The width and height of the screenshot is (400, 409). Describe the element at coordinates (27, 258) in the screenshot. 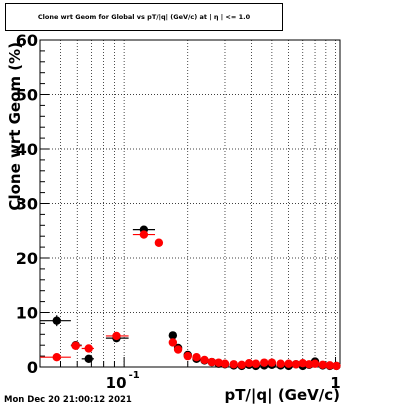

I see `y-tick-label: 20` at that location.